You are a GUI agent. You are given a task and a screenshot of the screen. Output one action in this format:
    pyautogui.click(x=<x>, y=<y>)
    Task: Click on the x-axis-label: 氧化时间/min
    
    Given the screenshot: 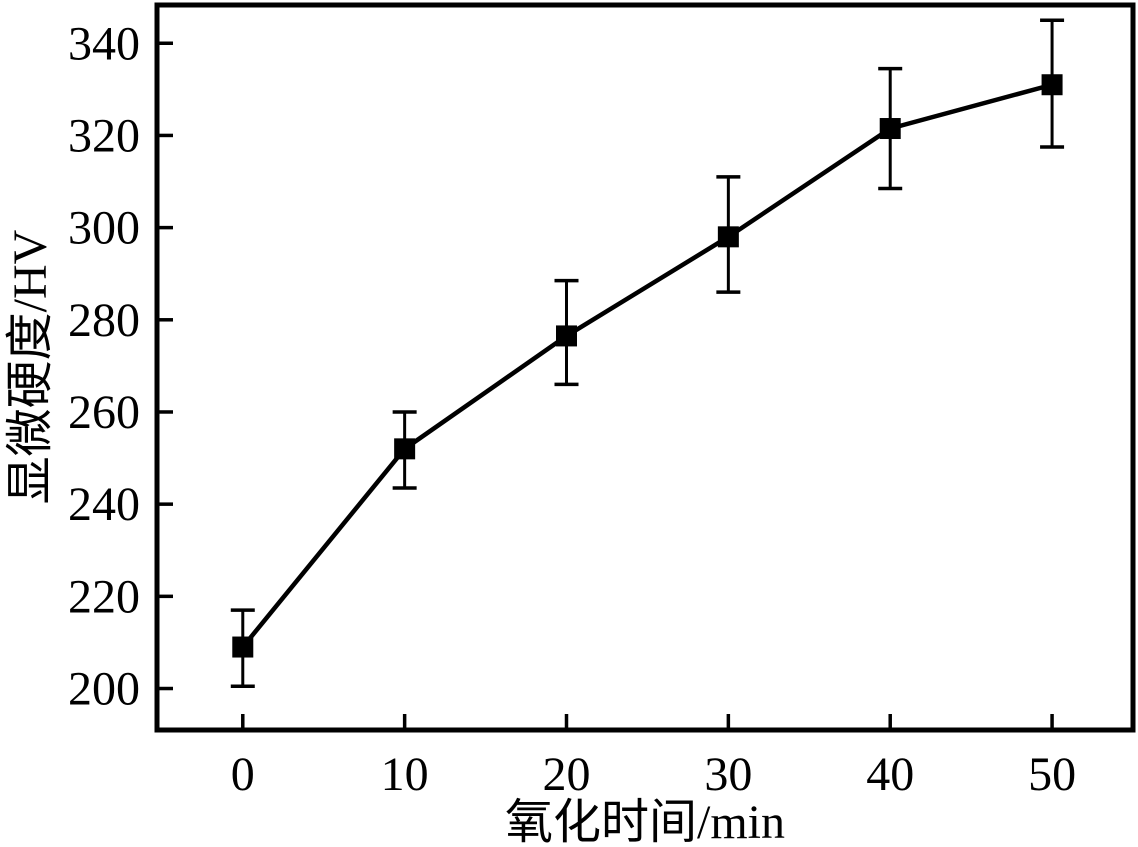 What is the action you would take?
    pyautogui.click(x=645, y=821)
    